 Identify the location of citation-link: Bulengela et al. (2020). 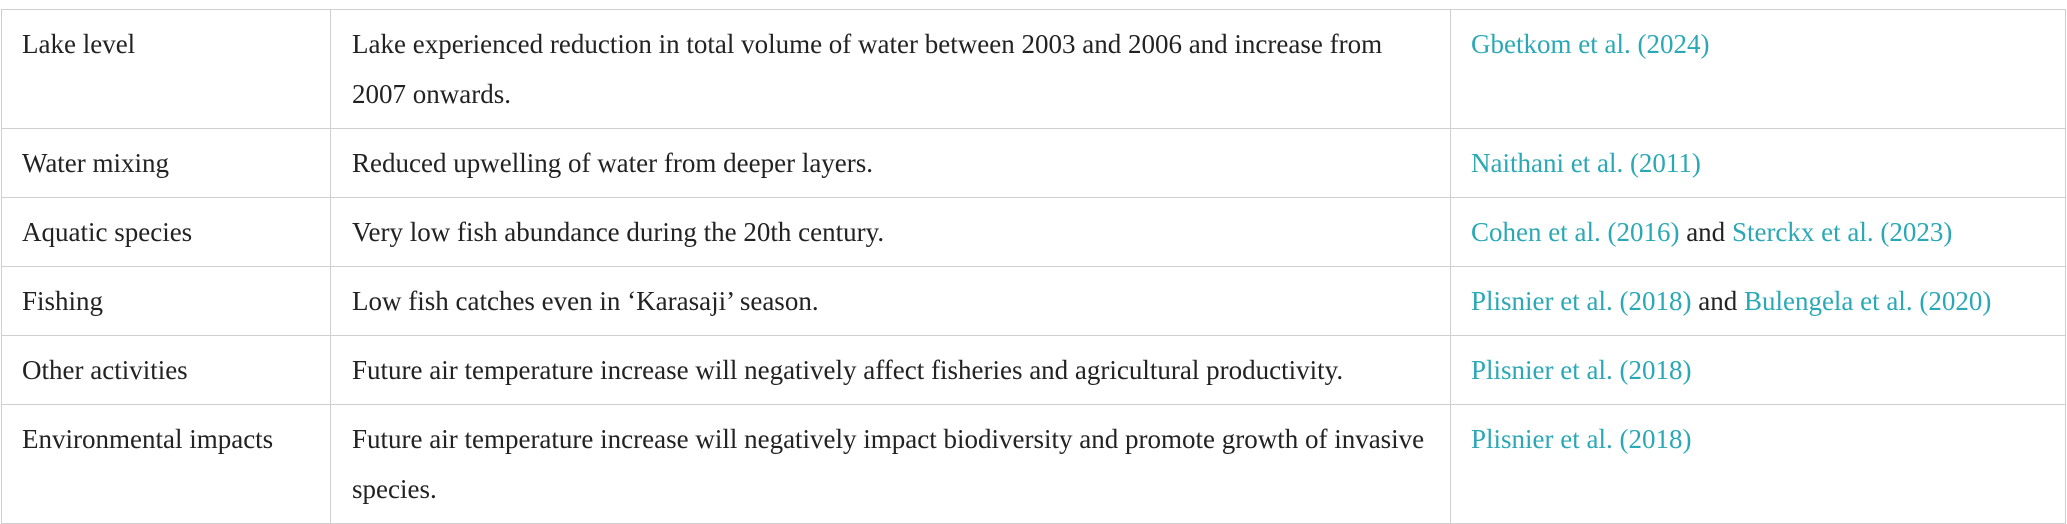
(1867, 301).